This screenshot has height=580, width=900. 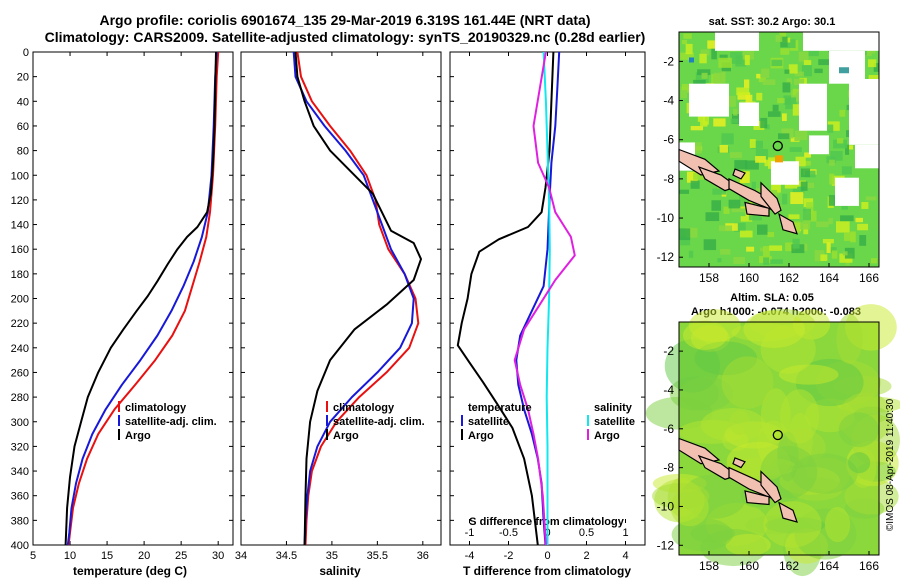 I want to click on s-axis-tick-label: -0.5, so click(x=508, y=533).